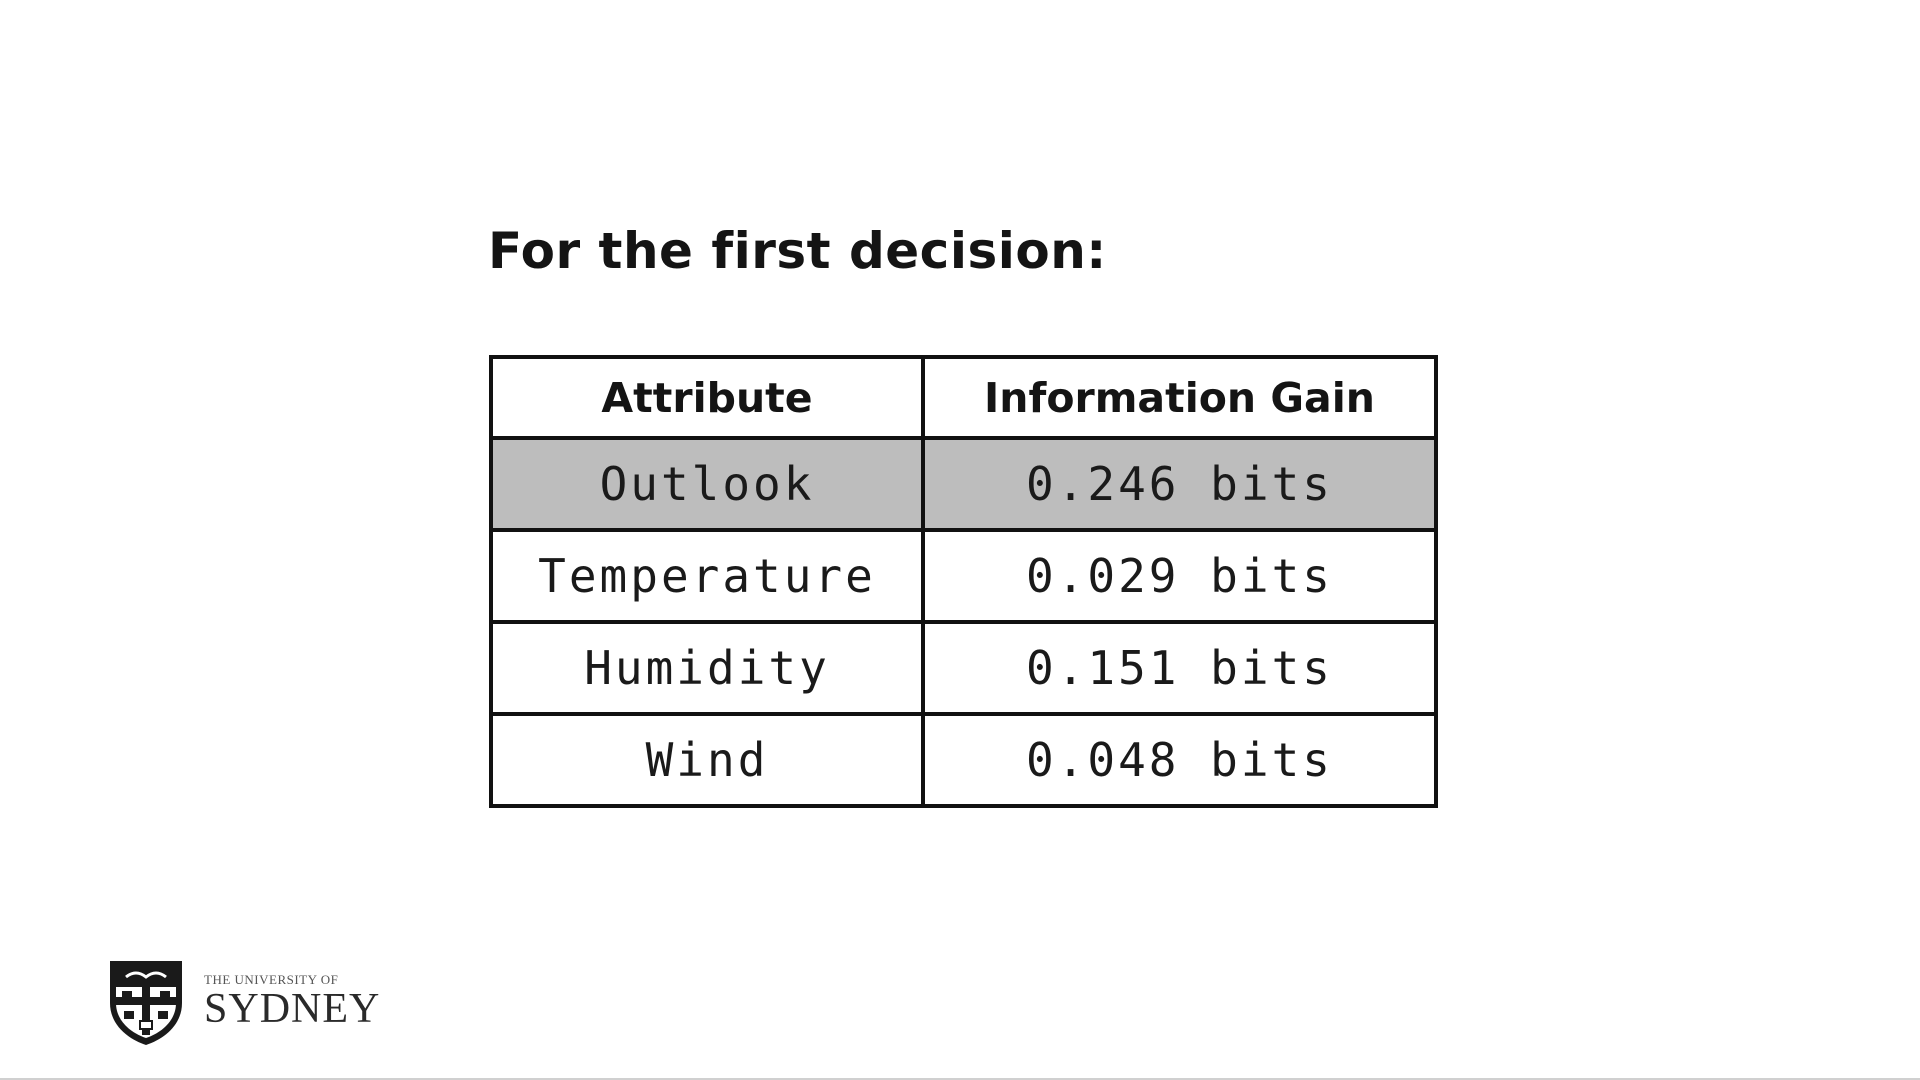  Describe the element at coordinates (707, 668) in the screenshot. I see `attribute-cell: Humidity` at that location.